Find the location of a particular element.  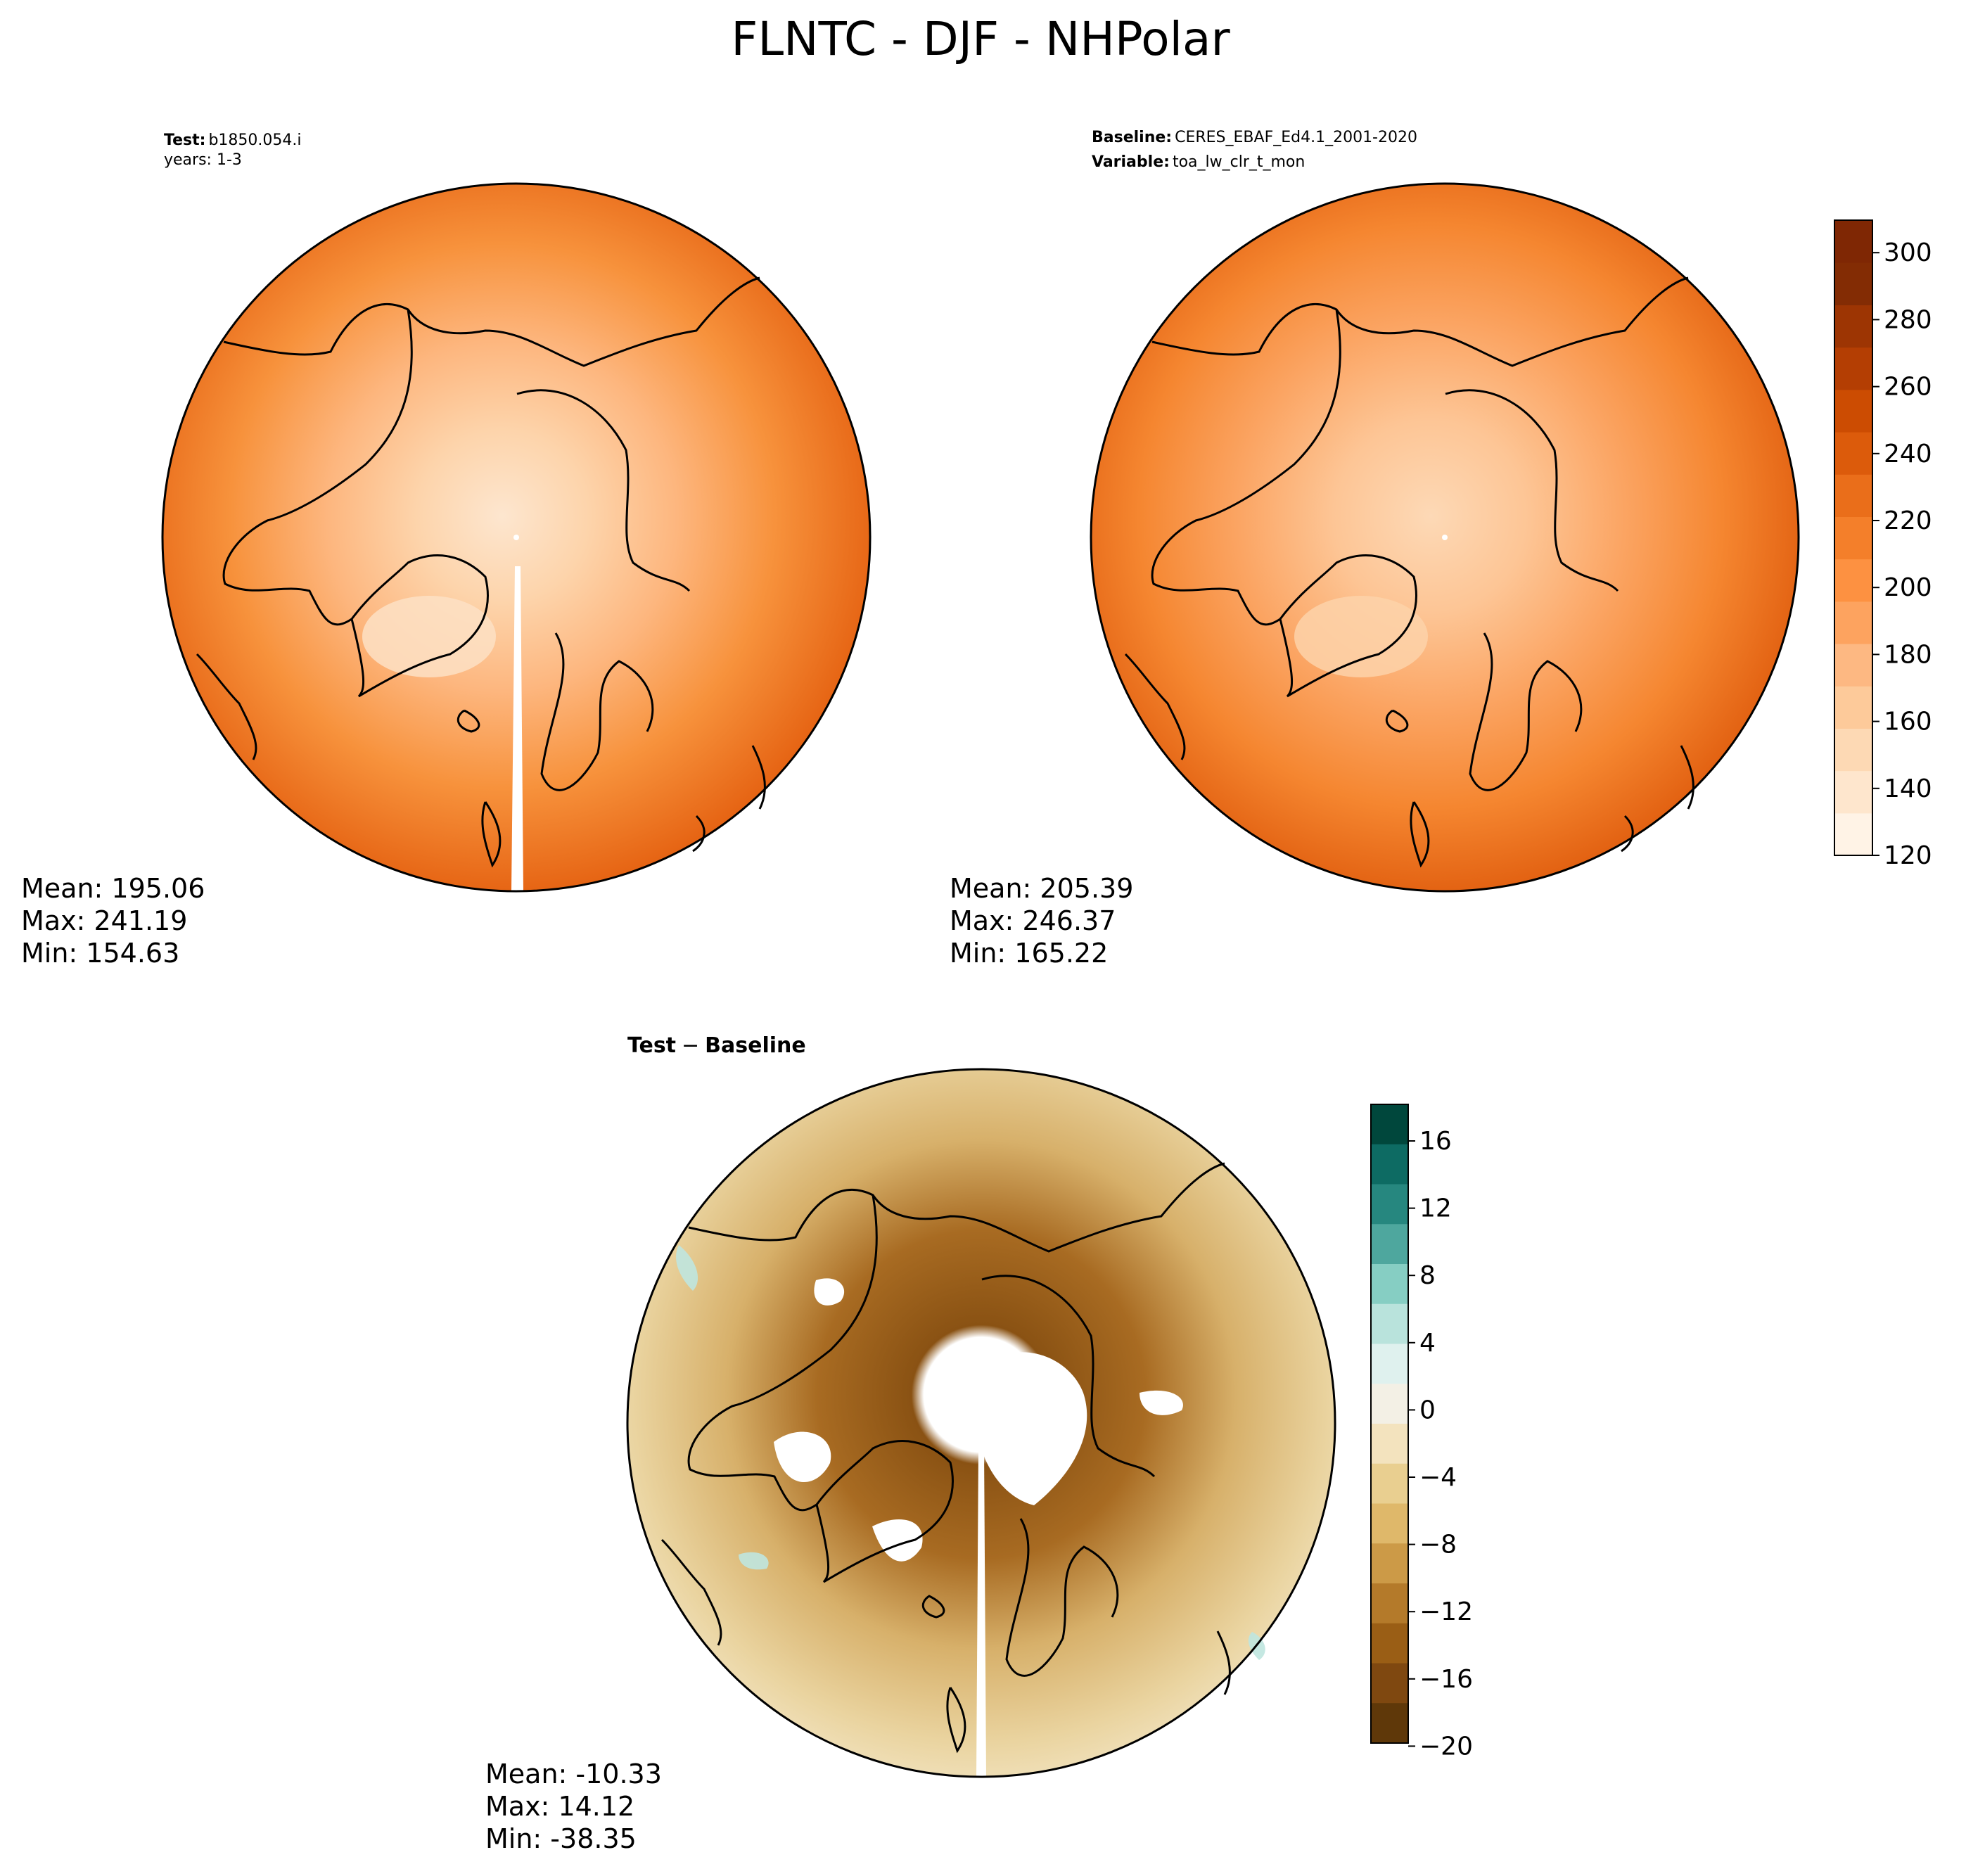

test-years: years: 1-3 is located at coordinates (203, 160).